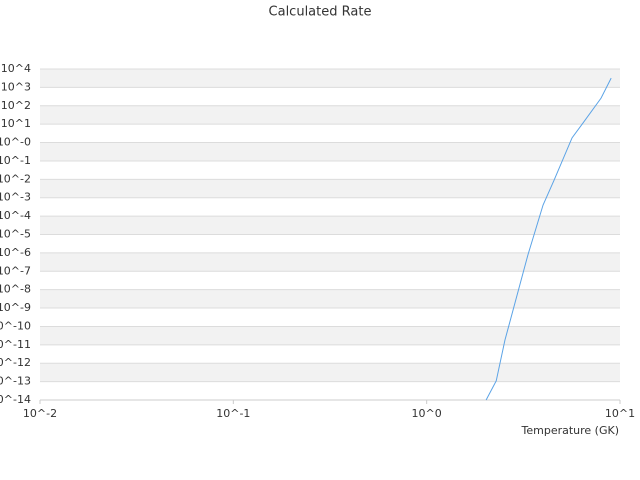 The image size is (640, 480). What do you see at coordinates (548, 239) in the screenshot?
I see `data-line` at bounding box center [548, 239].